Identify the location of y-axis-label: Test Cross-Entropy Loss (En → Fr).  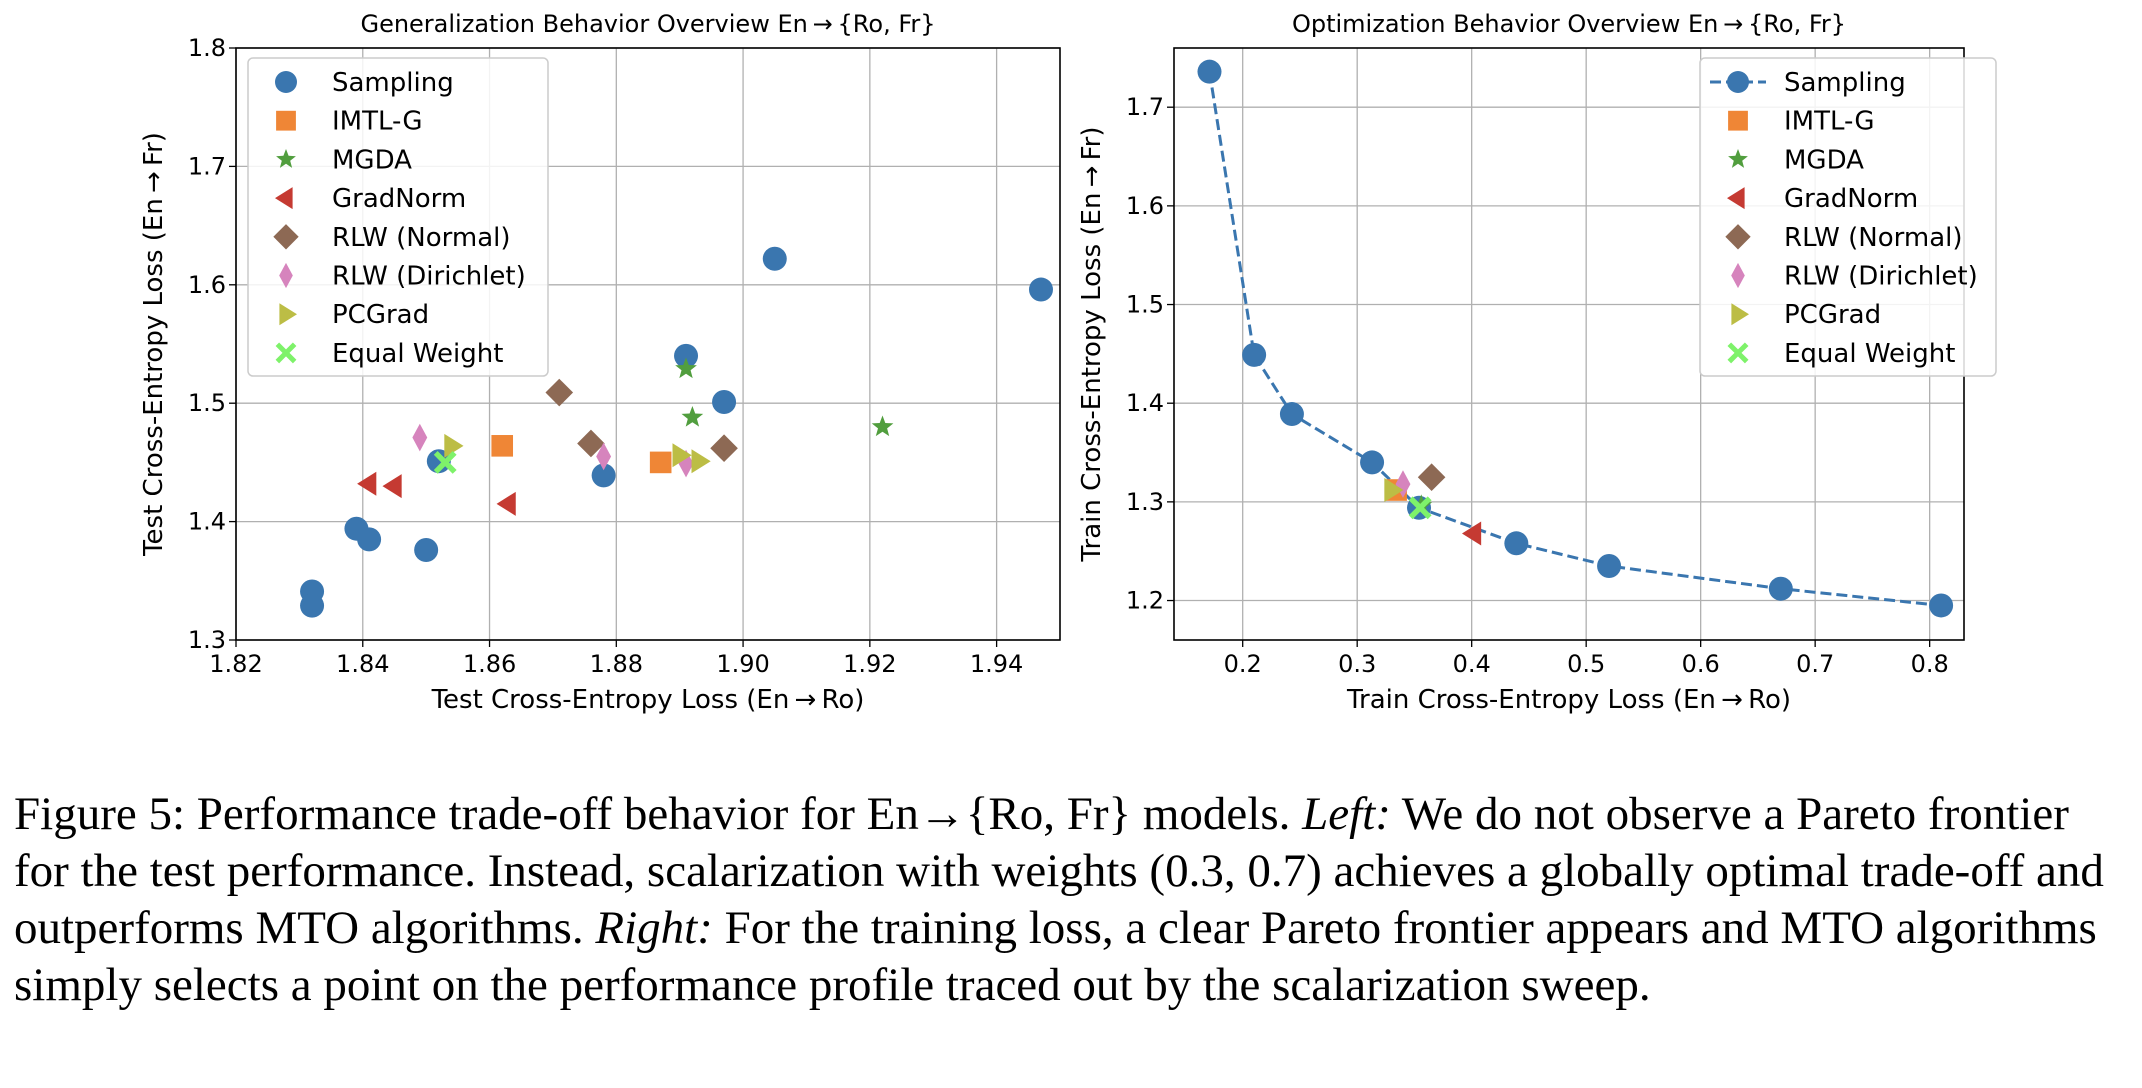
(154, 344).